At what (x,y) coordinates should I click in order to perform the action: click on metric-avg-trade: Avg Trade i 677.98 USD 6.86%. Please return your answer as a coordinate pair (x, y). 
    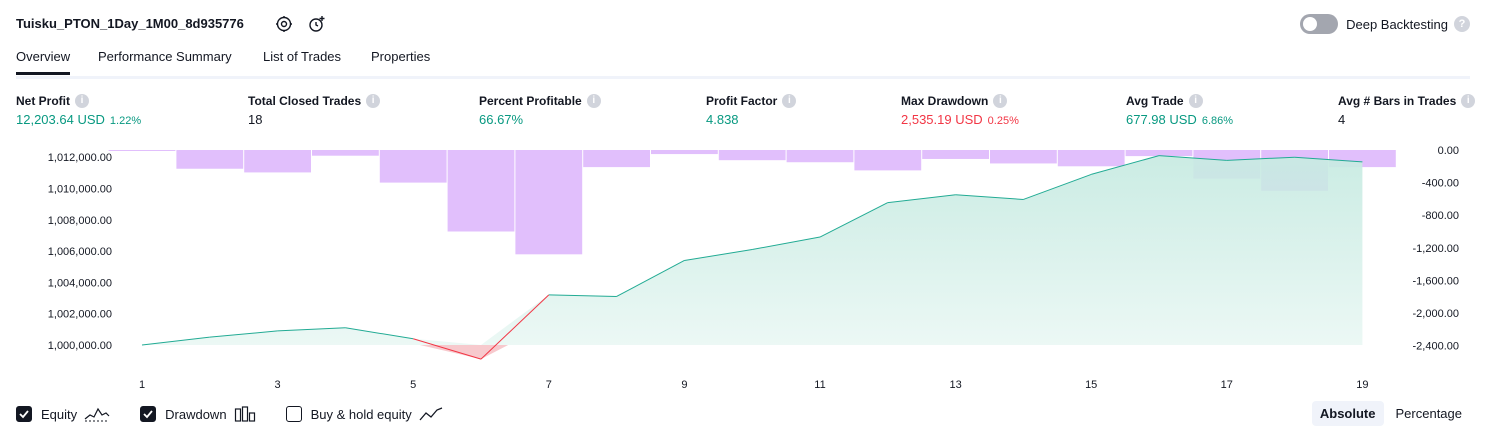
    Looking at the image, I should click on (1179, 109).